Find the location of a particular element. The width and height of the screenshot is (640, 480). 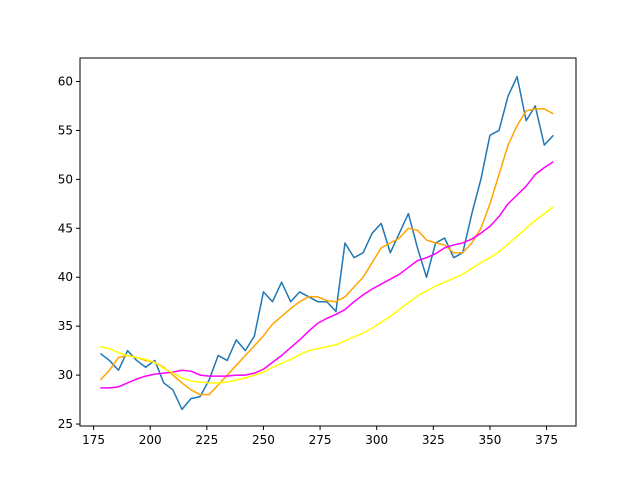

y-tick-label: 50 is located at coordinates (65, 179).